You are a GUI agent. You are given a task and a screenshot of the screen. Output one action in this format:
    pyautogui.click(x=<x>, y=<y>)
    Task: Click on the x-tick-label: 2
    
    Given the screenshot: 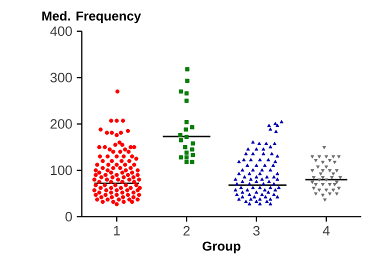 What is the action you would take?
    pyautogui.click(x=186, y=231)
    